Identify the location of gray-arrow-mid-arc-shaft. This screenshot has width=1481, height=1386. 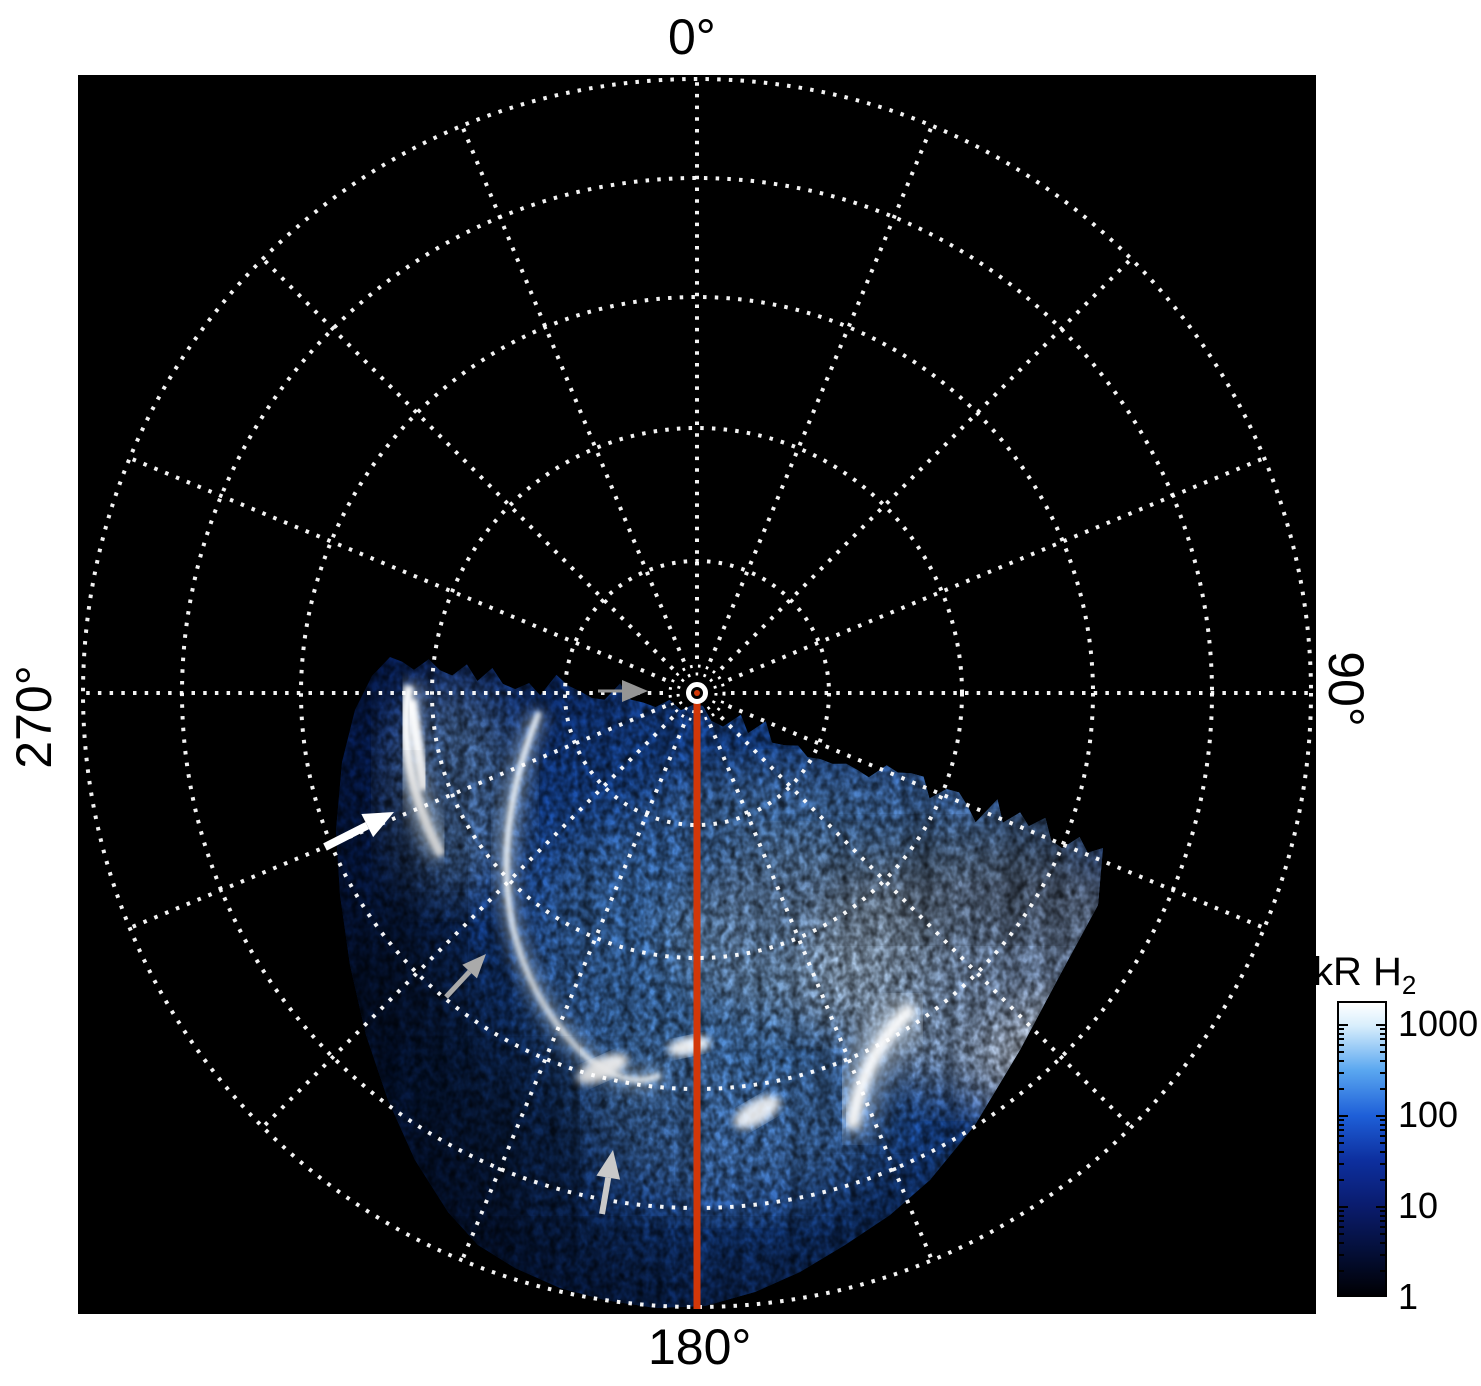
(458, 984).